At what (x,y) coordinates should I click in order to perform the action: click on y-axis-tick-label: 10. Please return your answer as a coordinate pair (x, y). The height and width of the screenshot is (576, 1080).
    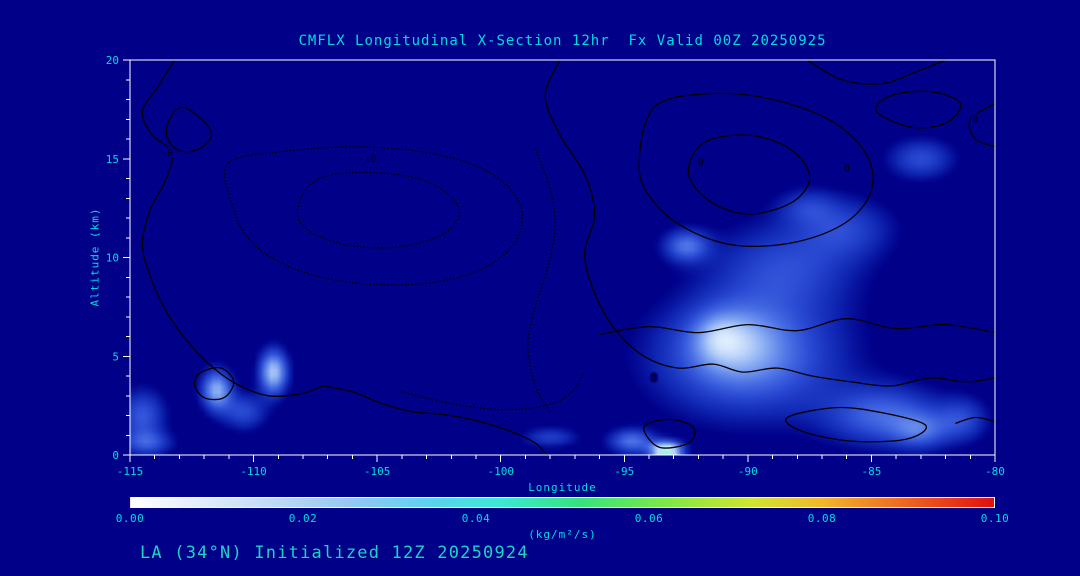
    Looking at the image, I should click on (112, 258).